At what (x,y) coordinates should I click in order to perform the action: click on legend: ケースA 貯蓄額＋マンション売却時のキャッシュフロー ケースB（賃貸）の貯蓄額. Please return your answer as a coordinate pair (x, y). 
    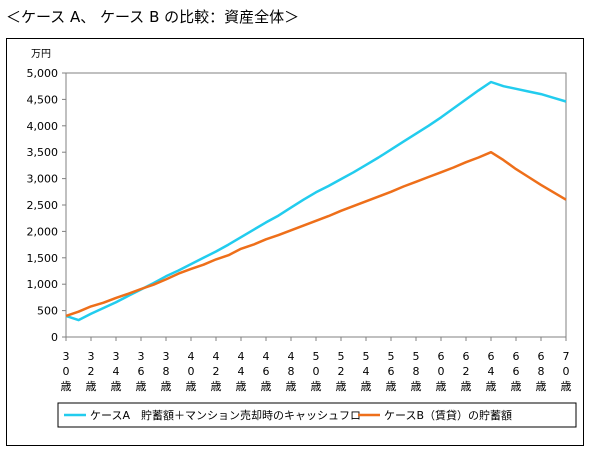
    Looking at the image, I should click on (288, 415).